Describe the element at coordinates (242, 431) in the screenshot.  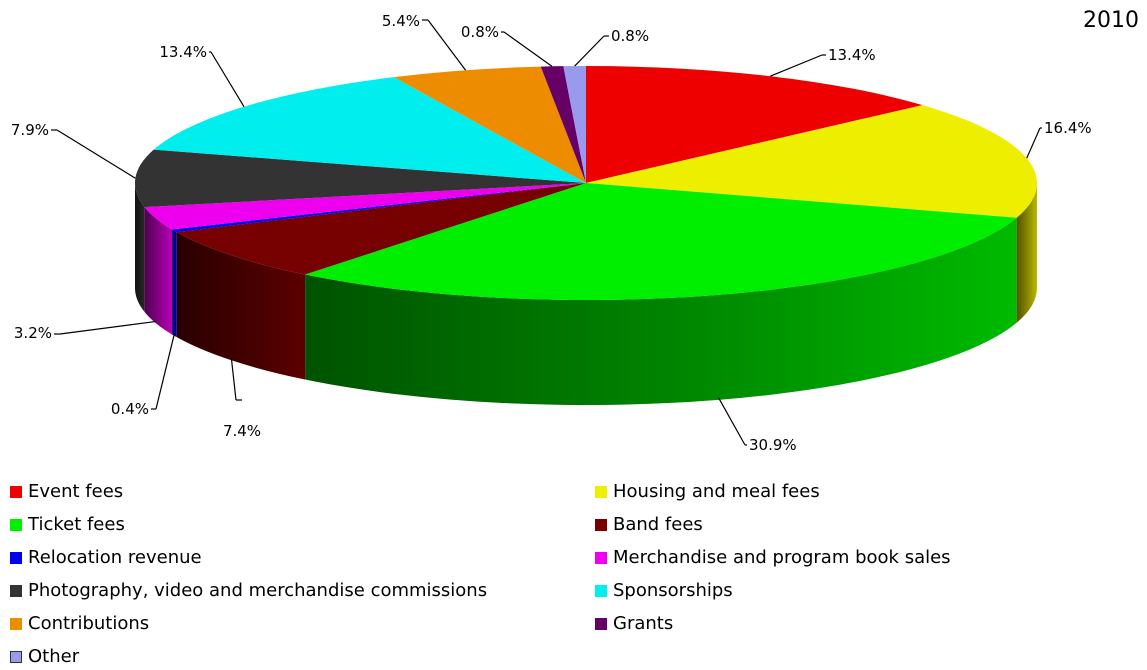
I see `data-label-band-fees: 7.4%` at that location.